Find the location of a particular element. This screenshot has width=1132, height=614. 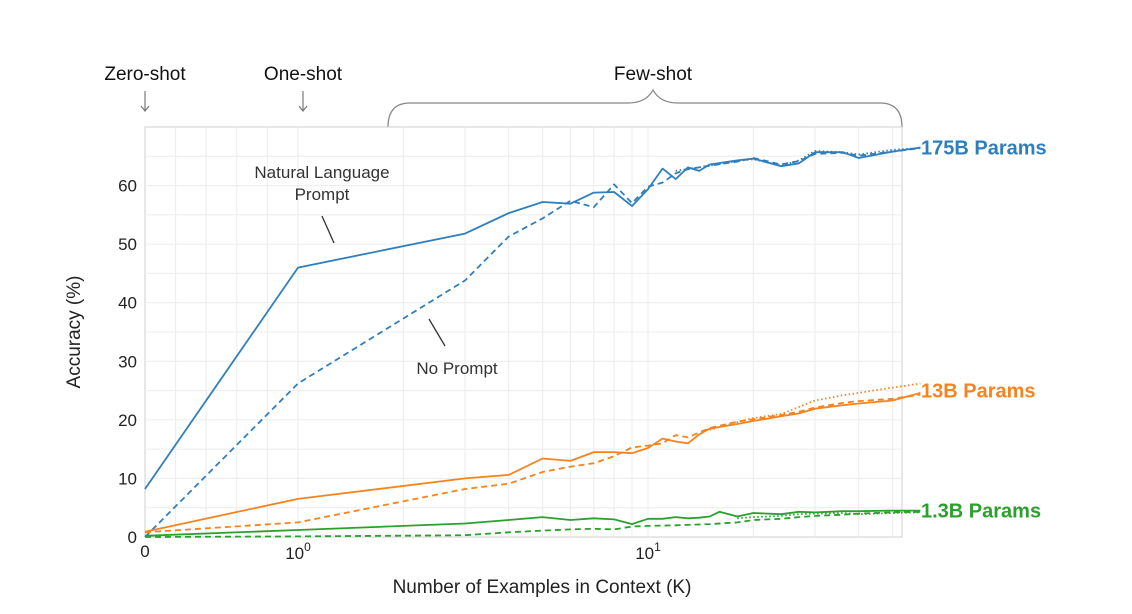

y-tick-label: 60 is located at coordinates (127, 186).